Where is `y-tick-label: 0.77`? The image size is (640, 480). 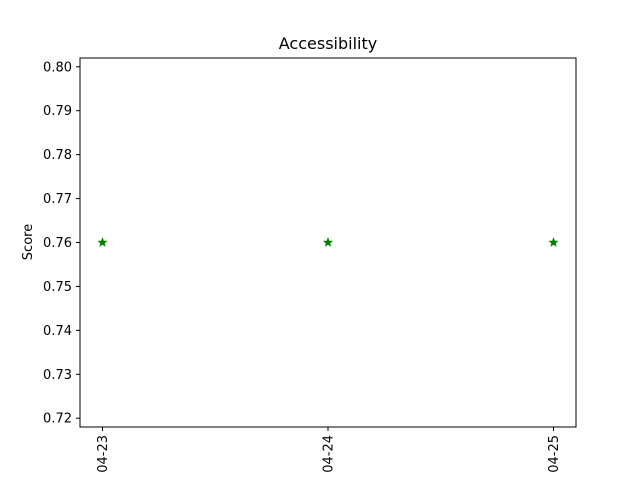 y-tick-label: 0.77 is located at coordinates (57, 199).